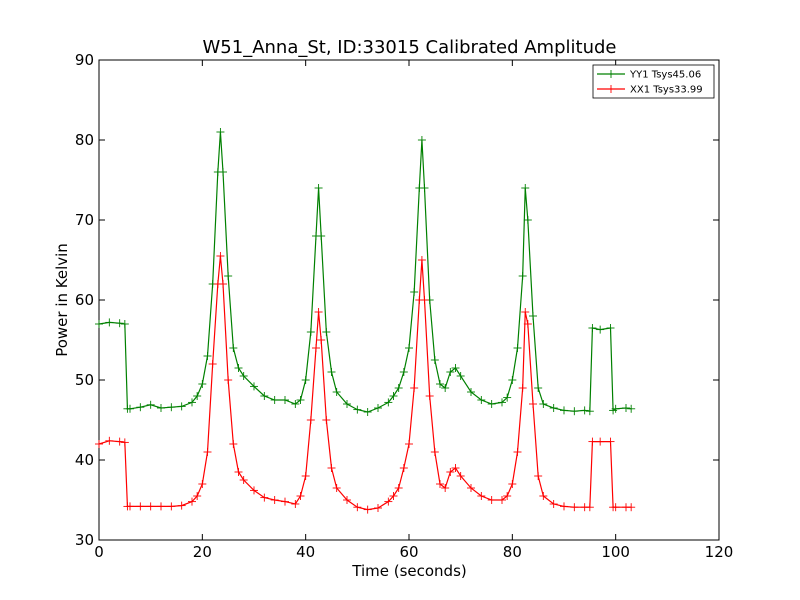 Image resolution: width=800 pixels, height=600 pixels. Describe the element at coordinates (202, 552) in the screenshot. I see `x-tick-label: 20` at that location.